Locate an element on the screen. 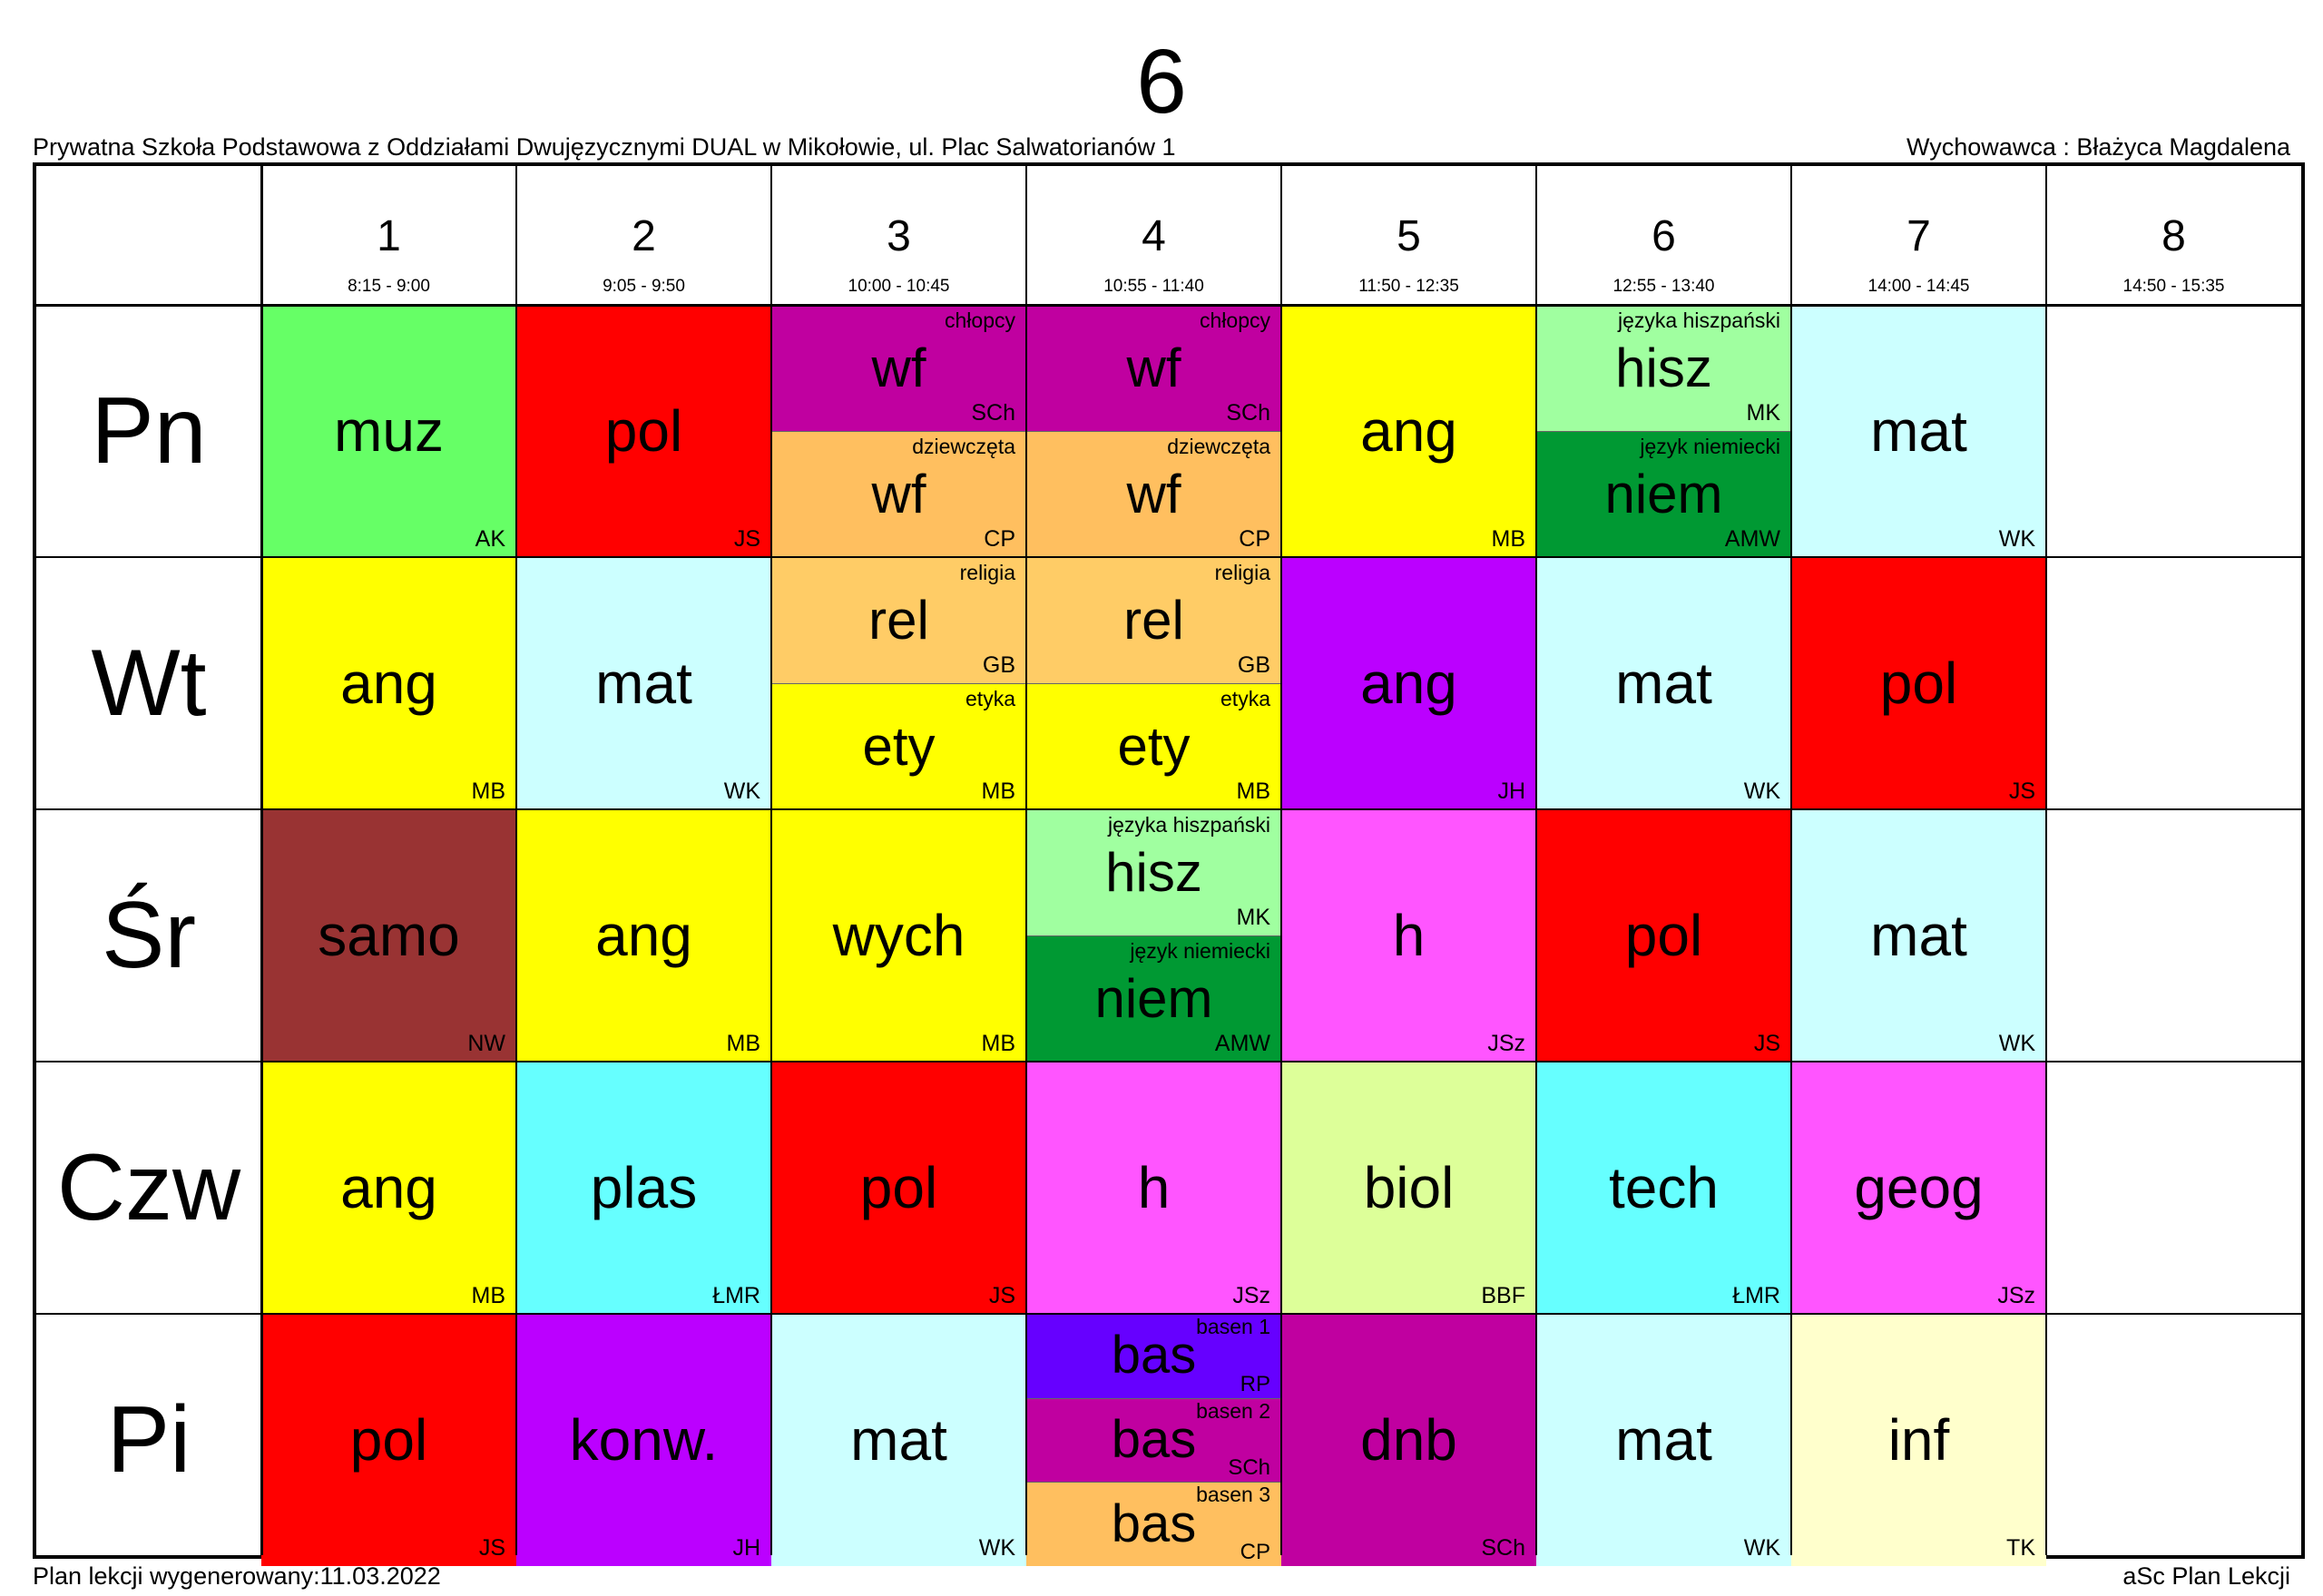  lesson-cell: plas ŁMR is located at coordinates (643, 1188).